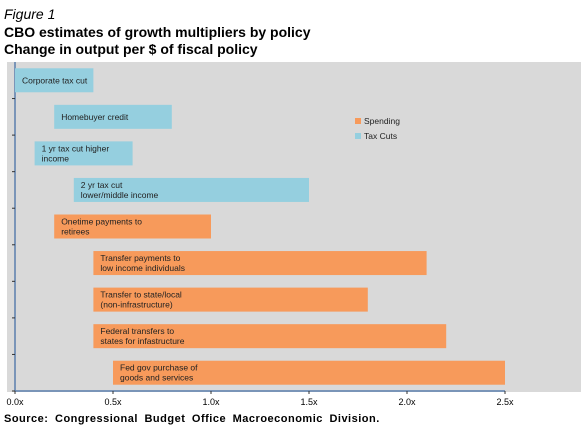 Image resolution: width=585 pixels, height=432 pixels. What do you see at coordinates (156, 378) in the screenshot?
I see `bar-label: goods and services` at bounding box center [156, 378].